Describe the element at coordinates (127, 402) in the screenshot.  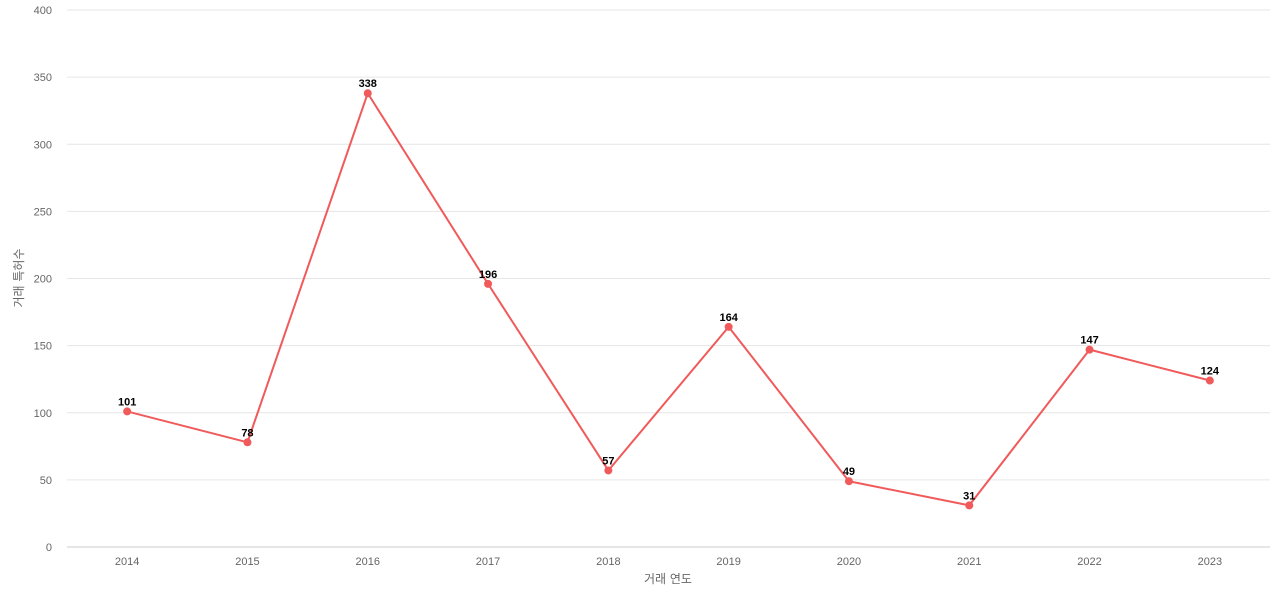
I see `data-label: 101` at that location.